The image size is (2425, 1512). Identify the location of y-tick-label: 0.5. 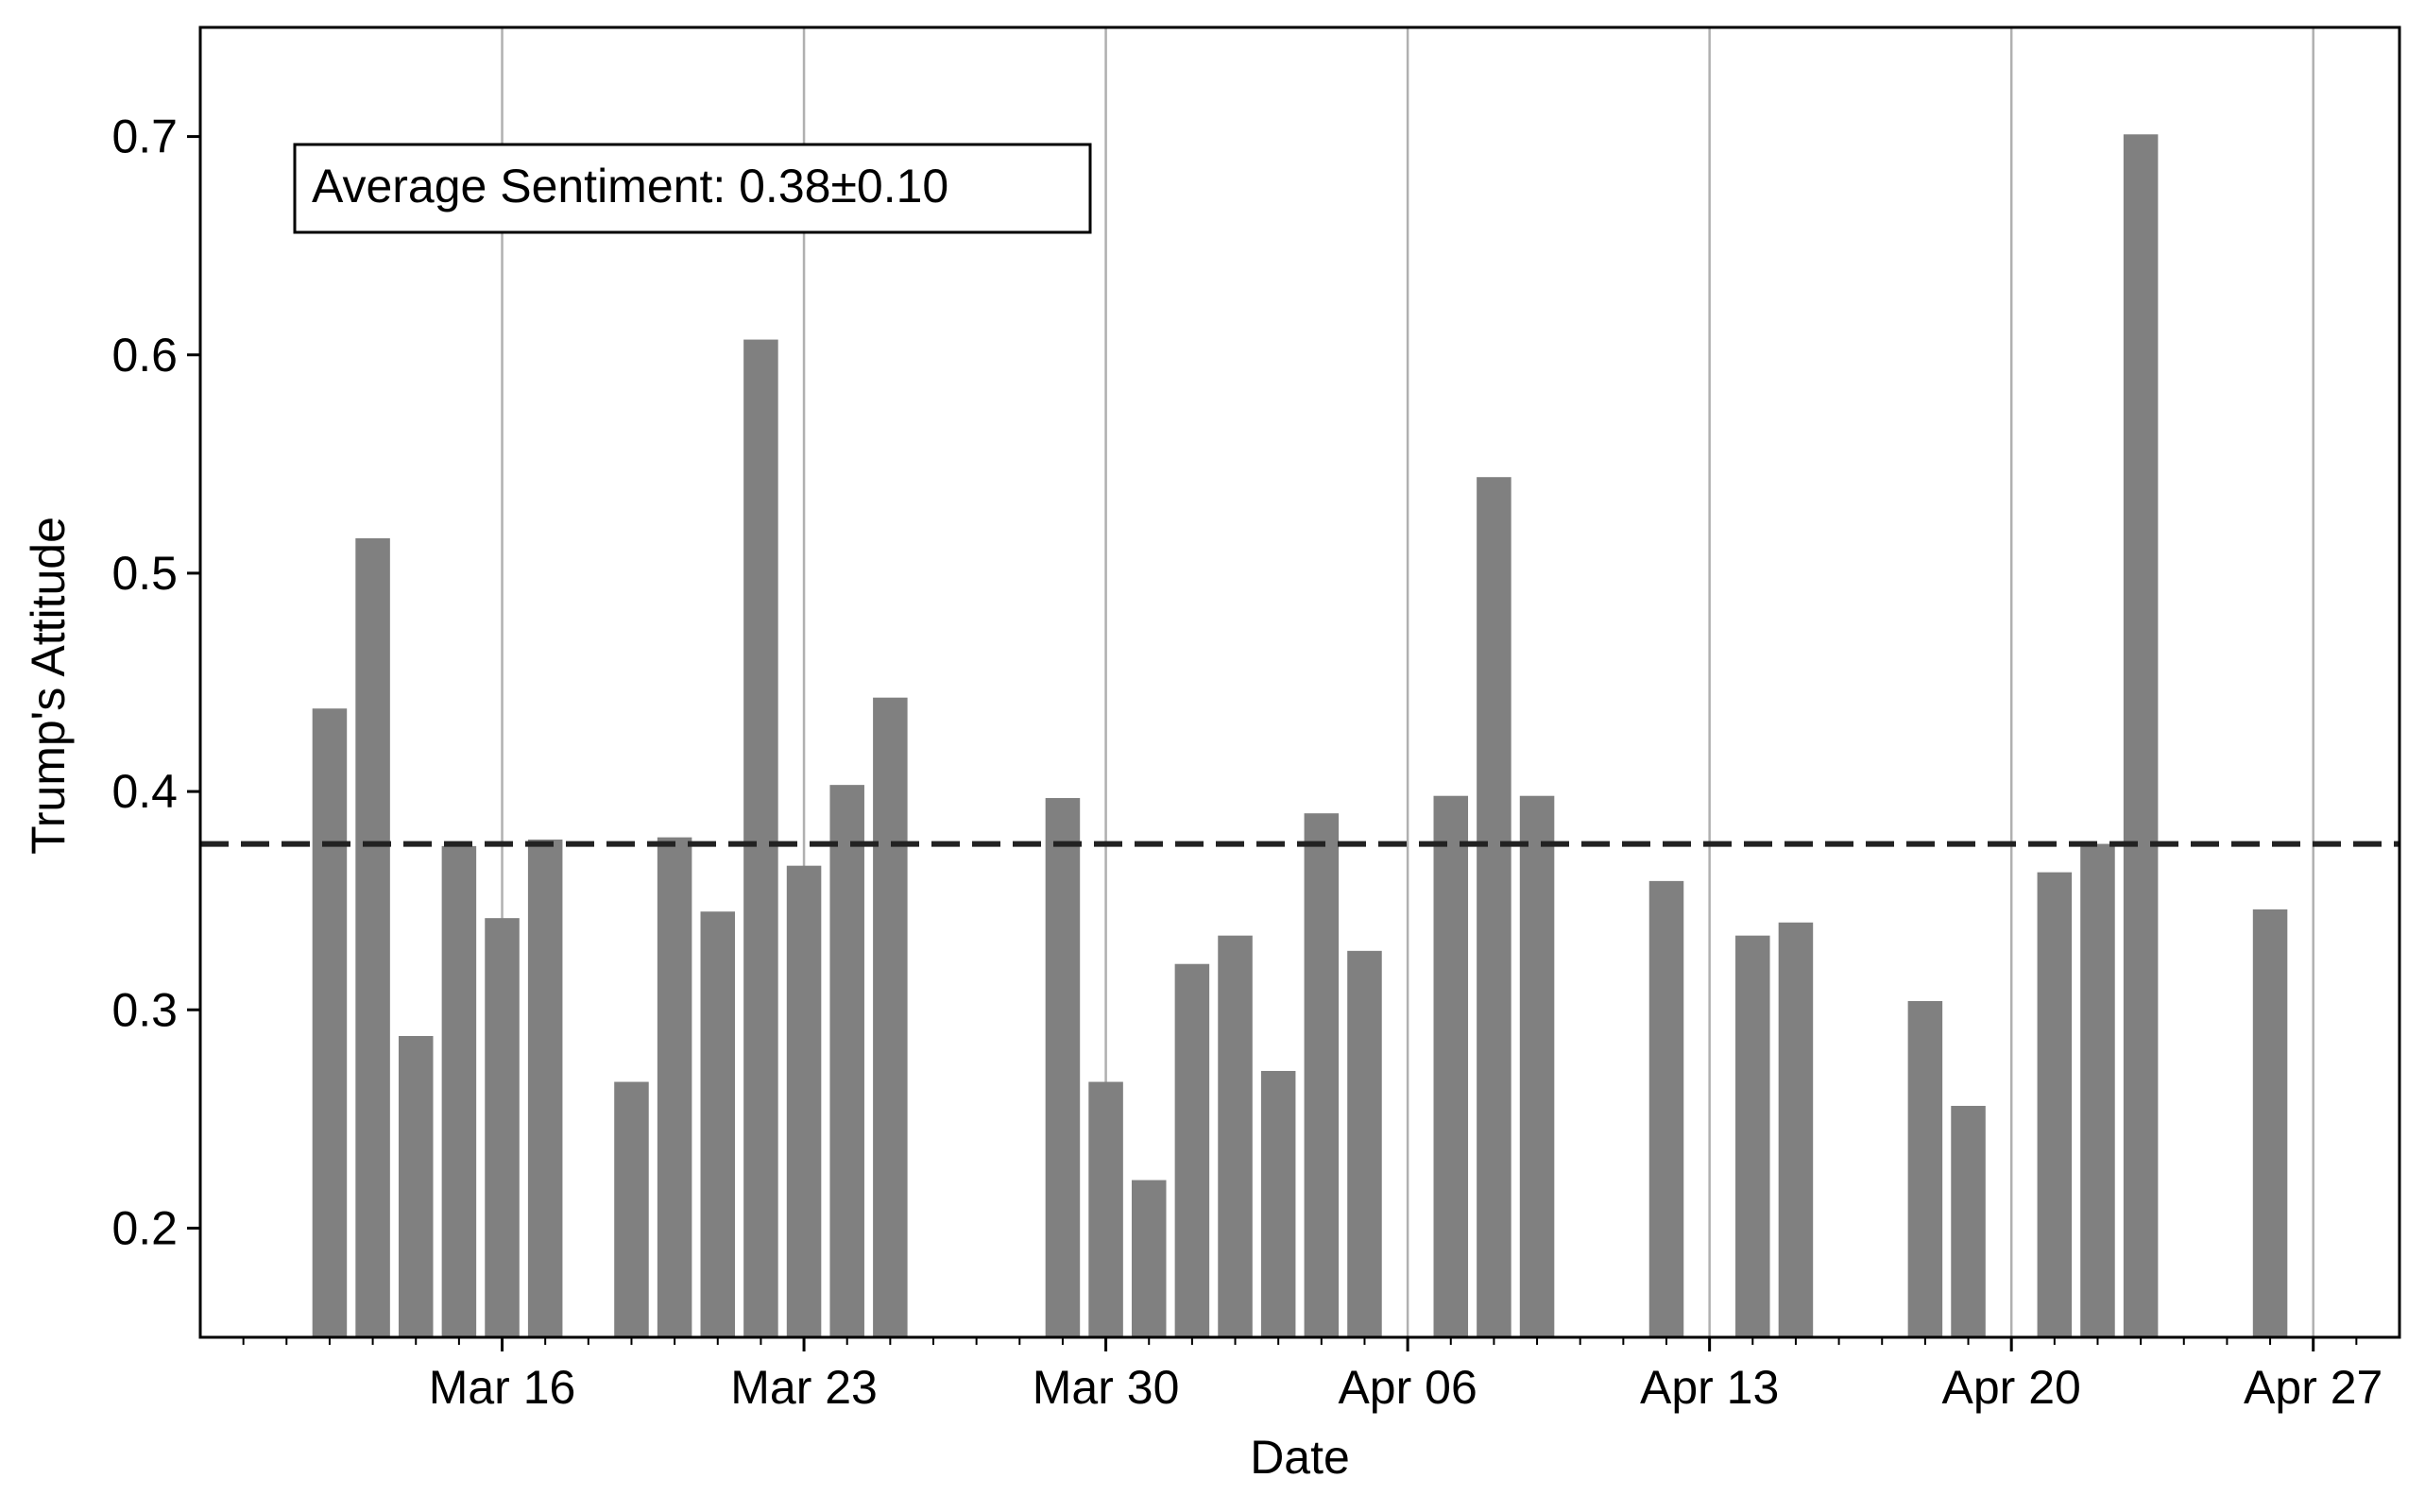
(144, 573).